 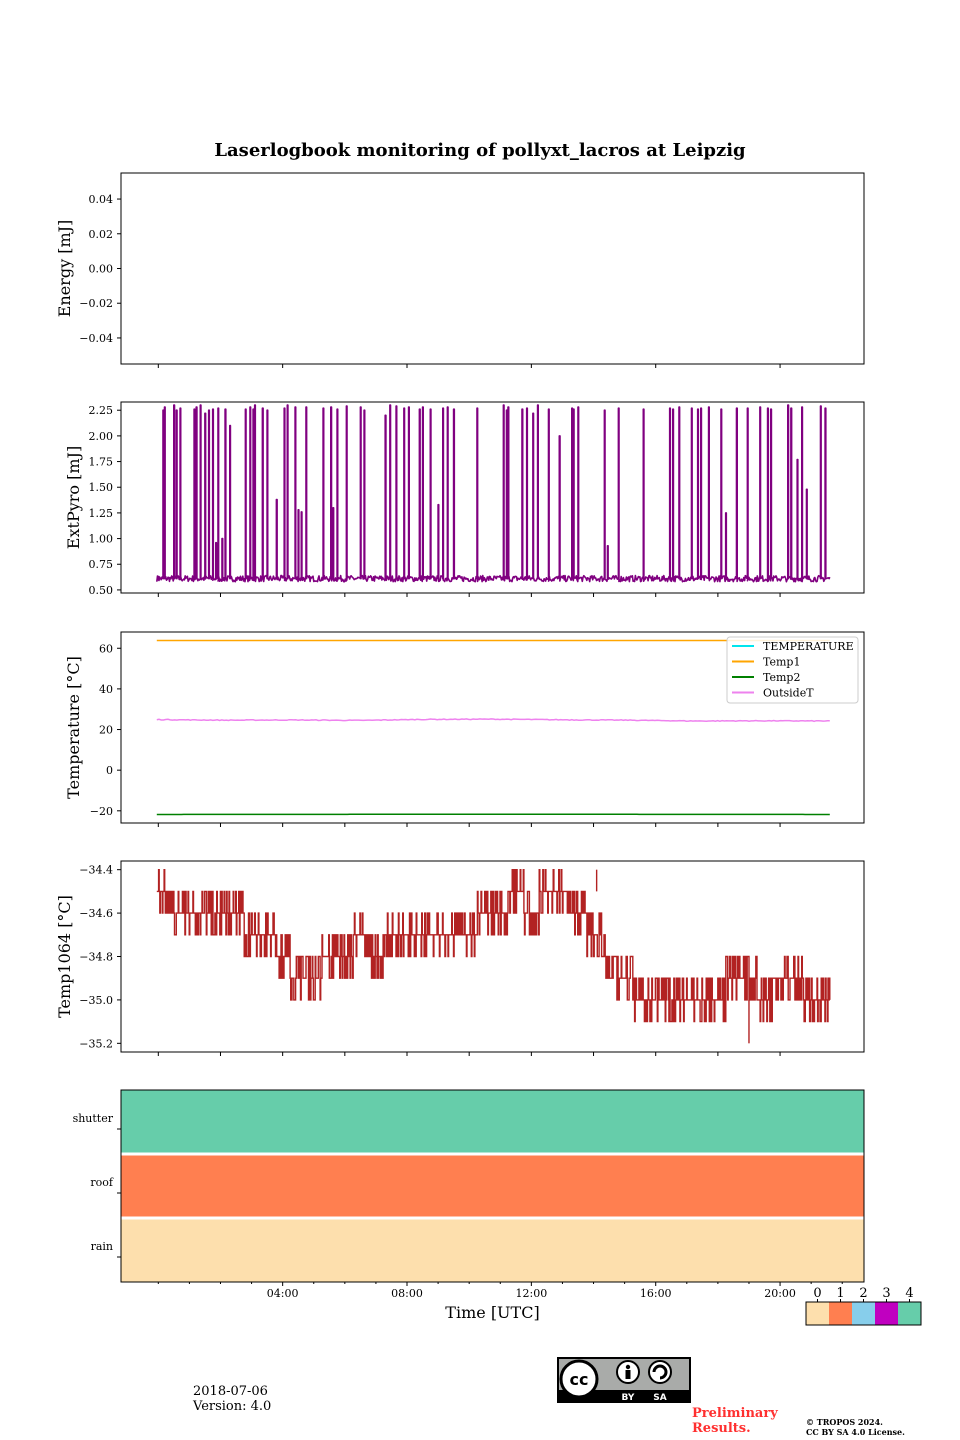 I want to click on footer-version: Version: 4.0, so click(x=232, y=1406).